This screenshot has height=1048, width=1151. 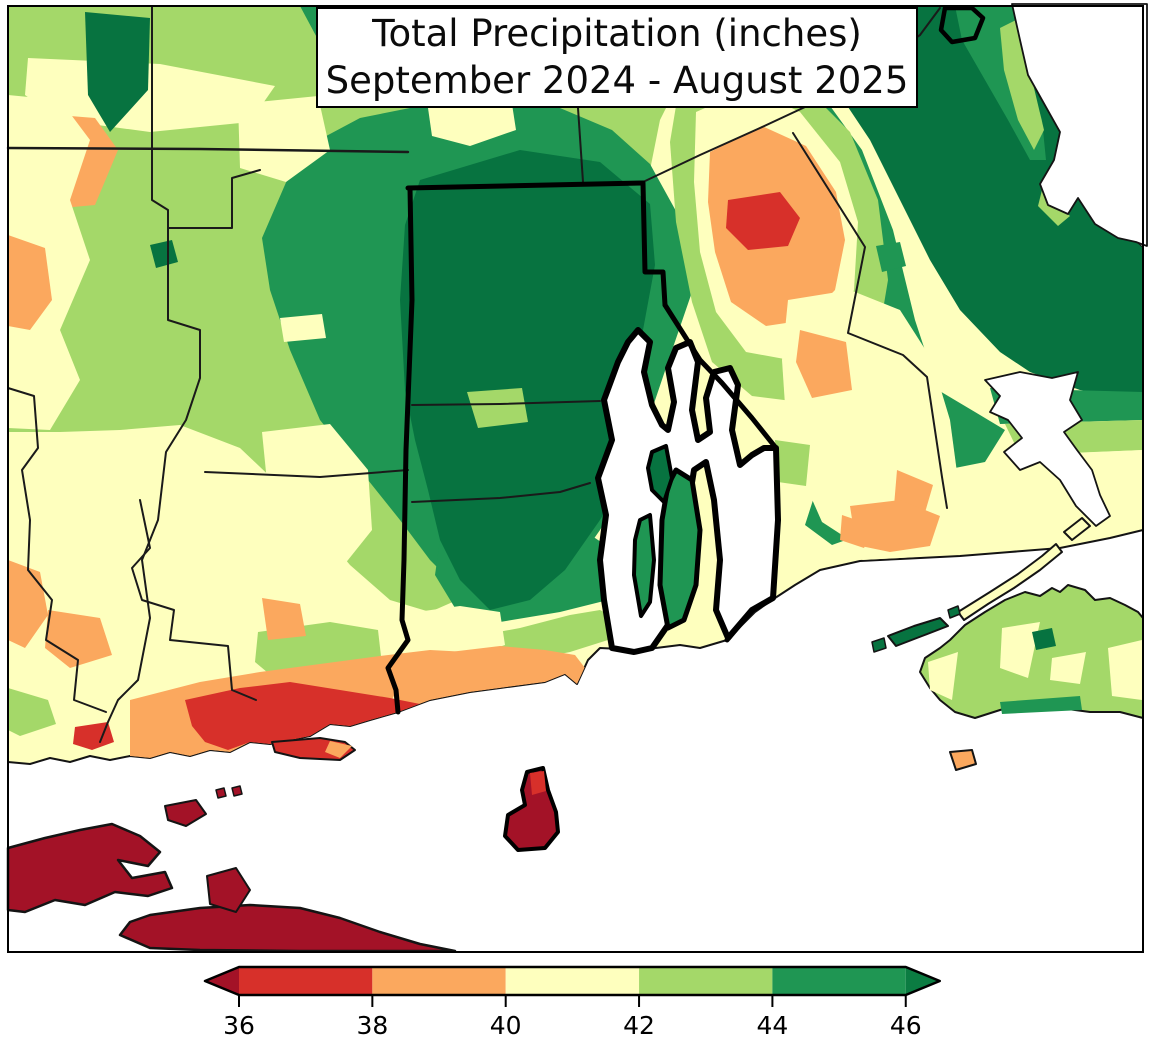 What do you see at coordinates (1079, 125) in the screenshot?
I see `ocean-massbay` at bounding box center [1079, 125].